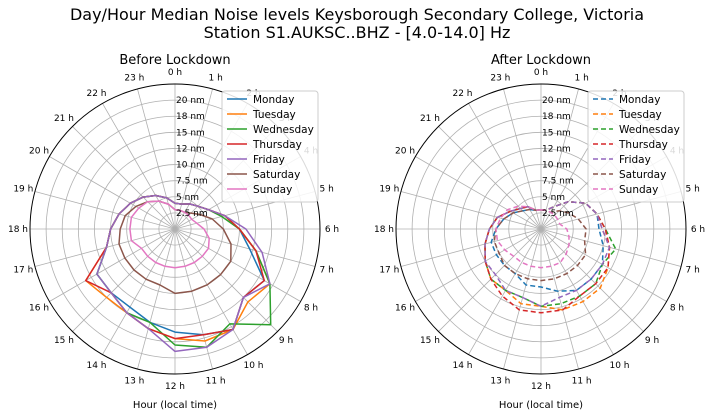  What do you see at coordinates (187, 198) in the screenshot?
I see `r-tick-label: 5 nm` at bounding box center [187, 198].